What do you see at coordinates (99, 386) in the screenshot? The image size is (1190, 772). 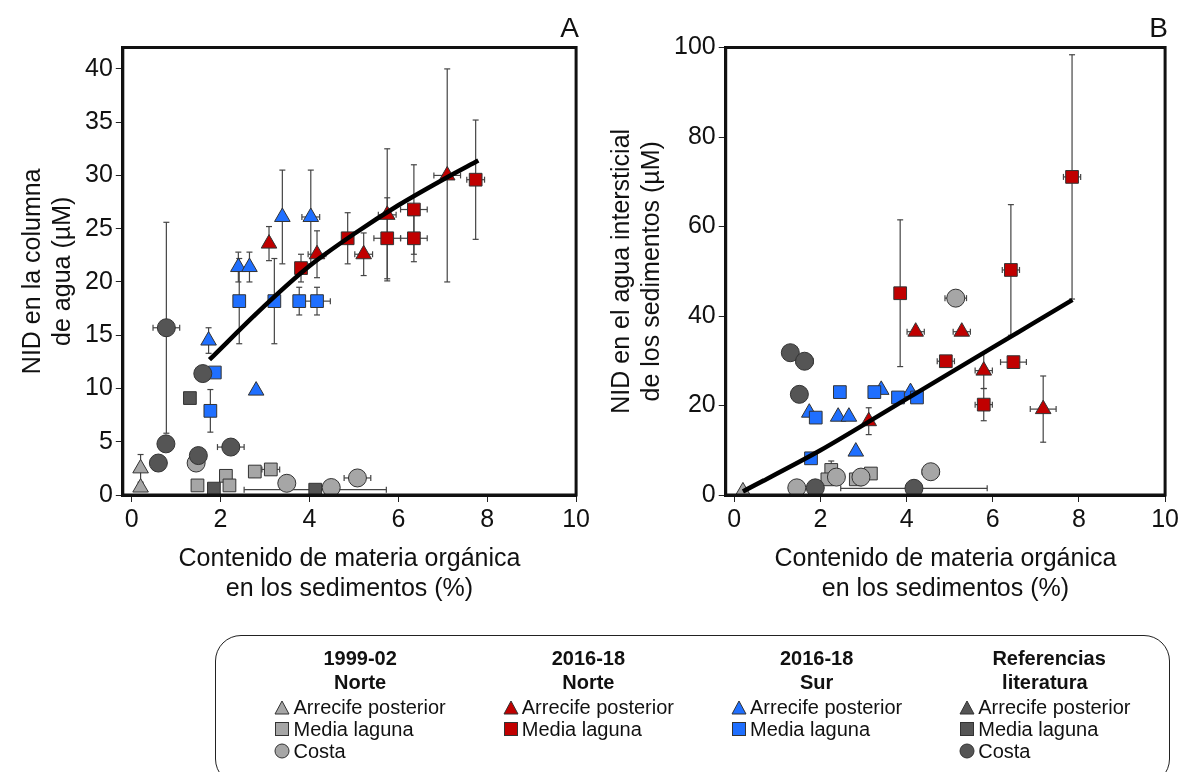 I see `y-tick-label: 10` at bounding box center [99, 386].